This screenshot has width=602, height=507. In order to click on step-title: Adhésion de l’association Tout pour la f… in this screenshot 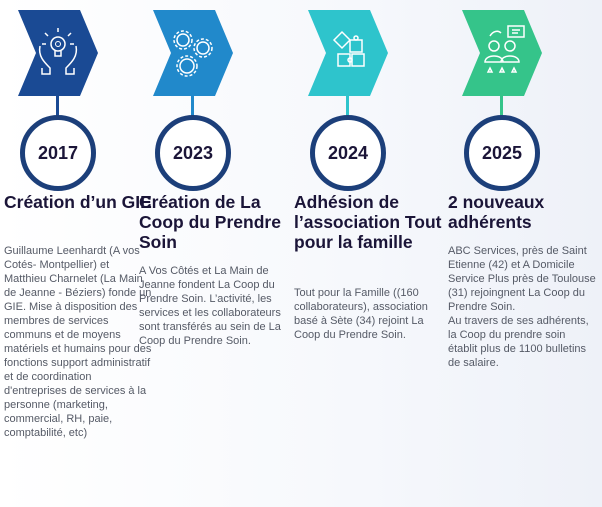, I will do `click(368, 222)`.